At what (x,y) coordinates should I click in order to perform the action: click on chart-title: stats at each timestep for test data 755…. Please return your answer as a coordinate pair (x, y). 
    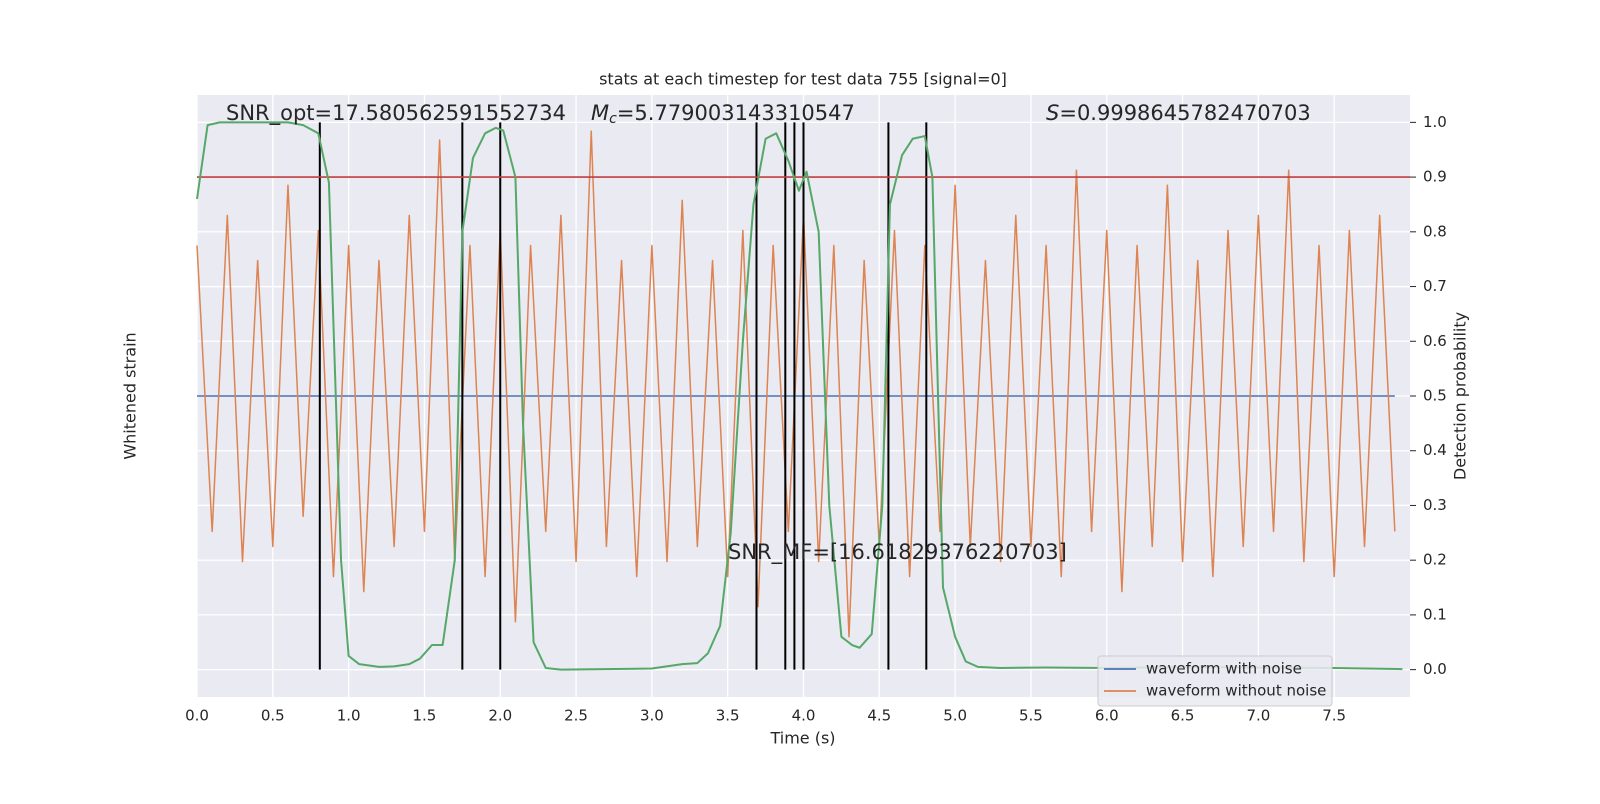
    Looking at the image, I should click on (803, 79).